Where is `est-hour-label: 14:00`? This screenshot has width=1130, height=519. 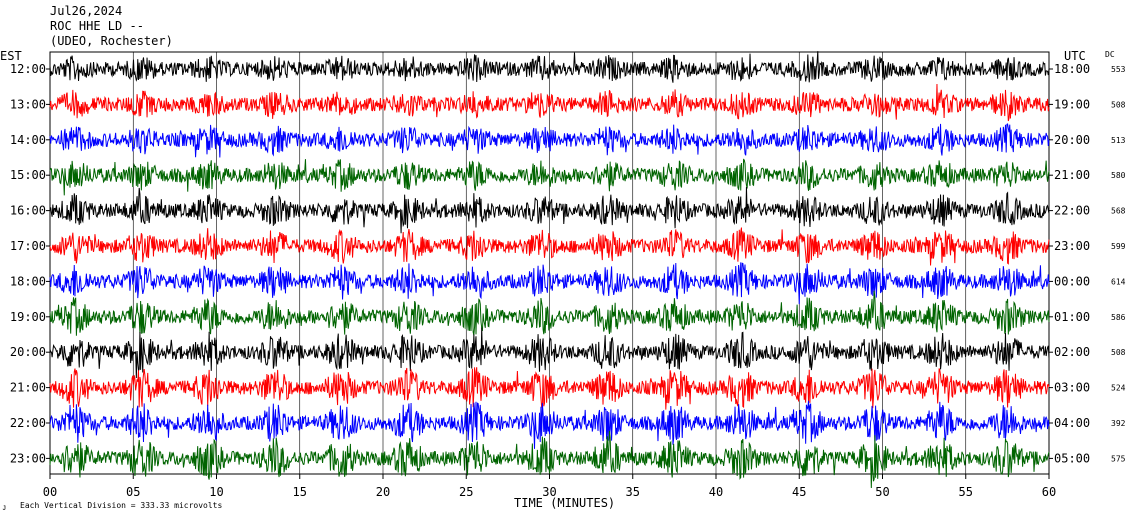
est-hour-label: 14:00 is located at coordinates (28, 140).